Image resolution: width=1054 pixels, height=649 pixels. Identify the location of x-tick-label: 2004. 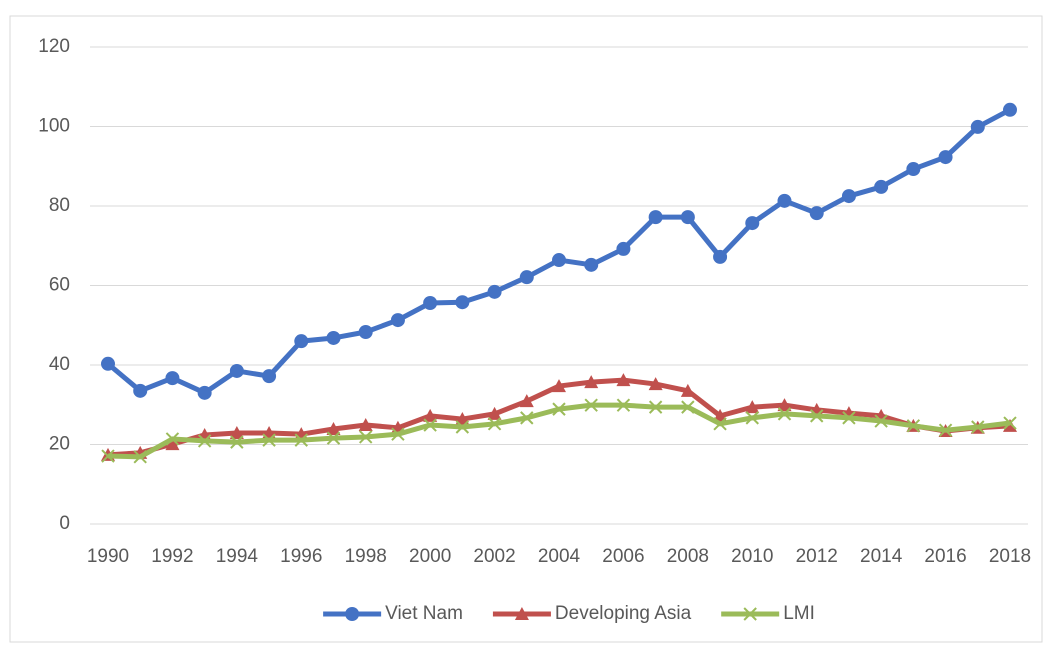
(559, 556).